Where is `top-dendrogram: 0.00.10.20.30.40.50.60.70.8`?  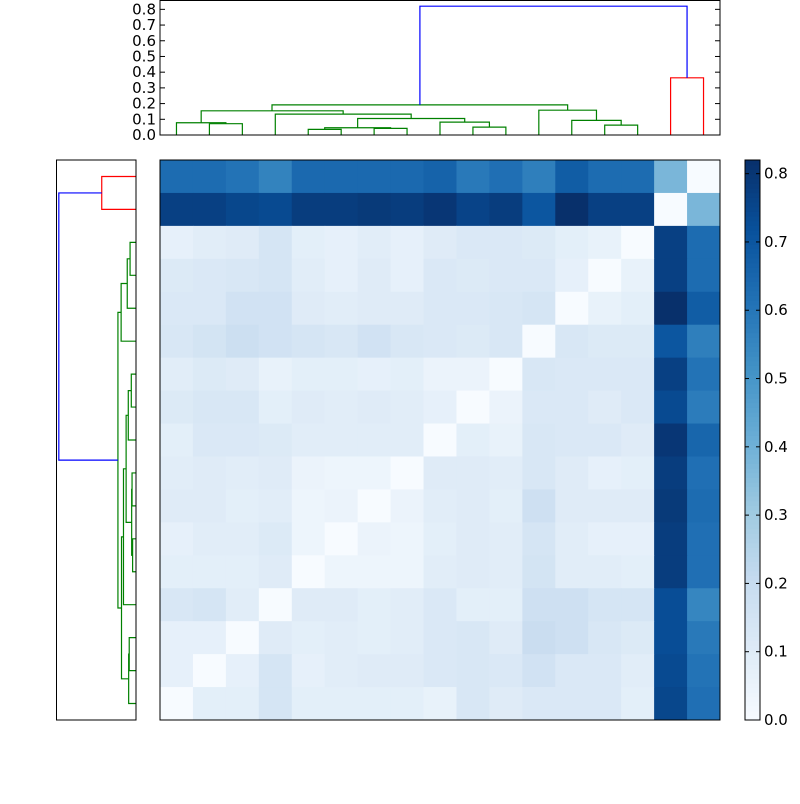 top-dendrogram: 0.00.10.20.30.40.50.60.70.8 is located at coordinates (426, 72).